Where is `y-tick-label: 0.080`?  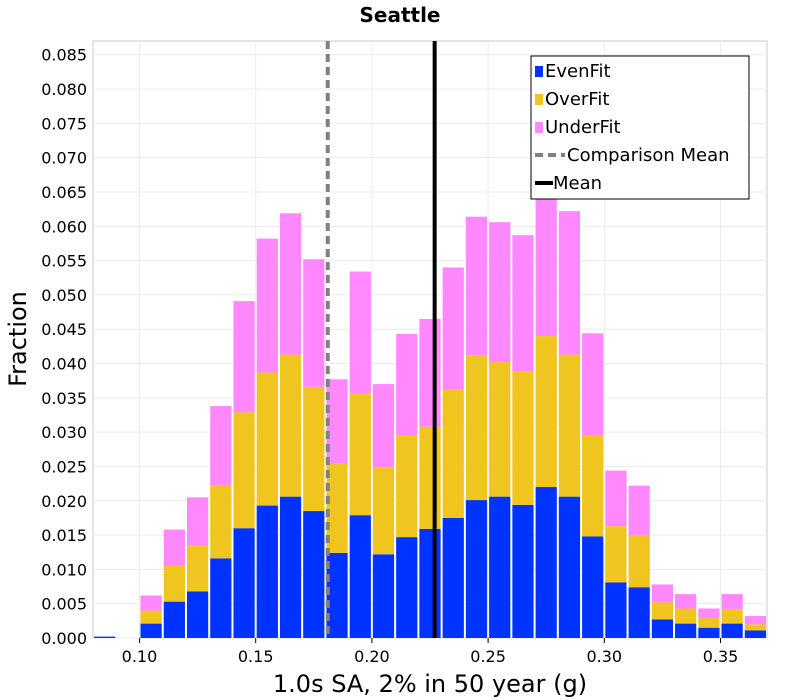 y-tick-label: 0.080 is located at coordinates (64, 89).